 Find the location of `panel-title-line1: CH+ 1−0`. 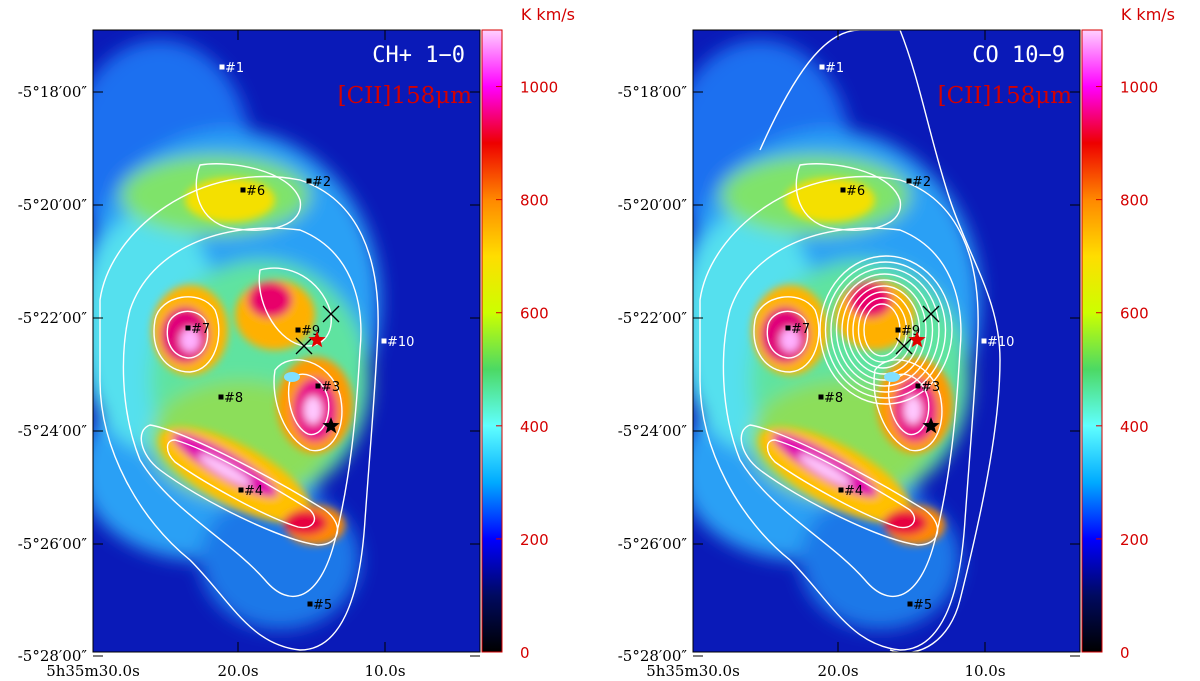

panel-title-line1: CH+ 1−0 is located at coordinates (418, 55).